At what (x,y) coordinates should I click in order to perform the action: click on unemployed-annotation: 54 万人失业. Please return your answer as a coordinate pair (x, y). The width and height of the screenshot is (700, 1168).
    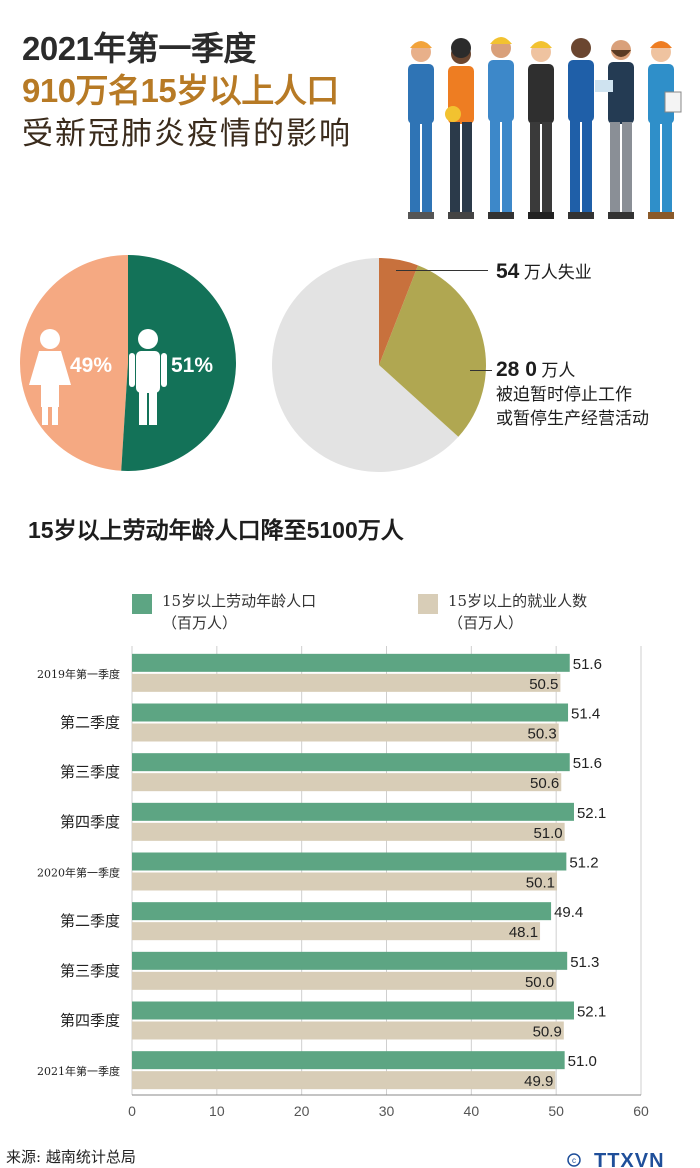
    Looking at the image, I should click on (544, 271).